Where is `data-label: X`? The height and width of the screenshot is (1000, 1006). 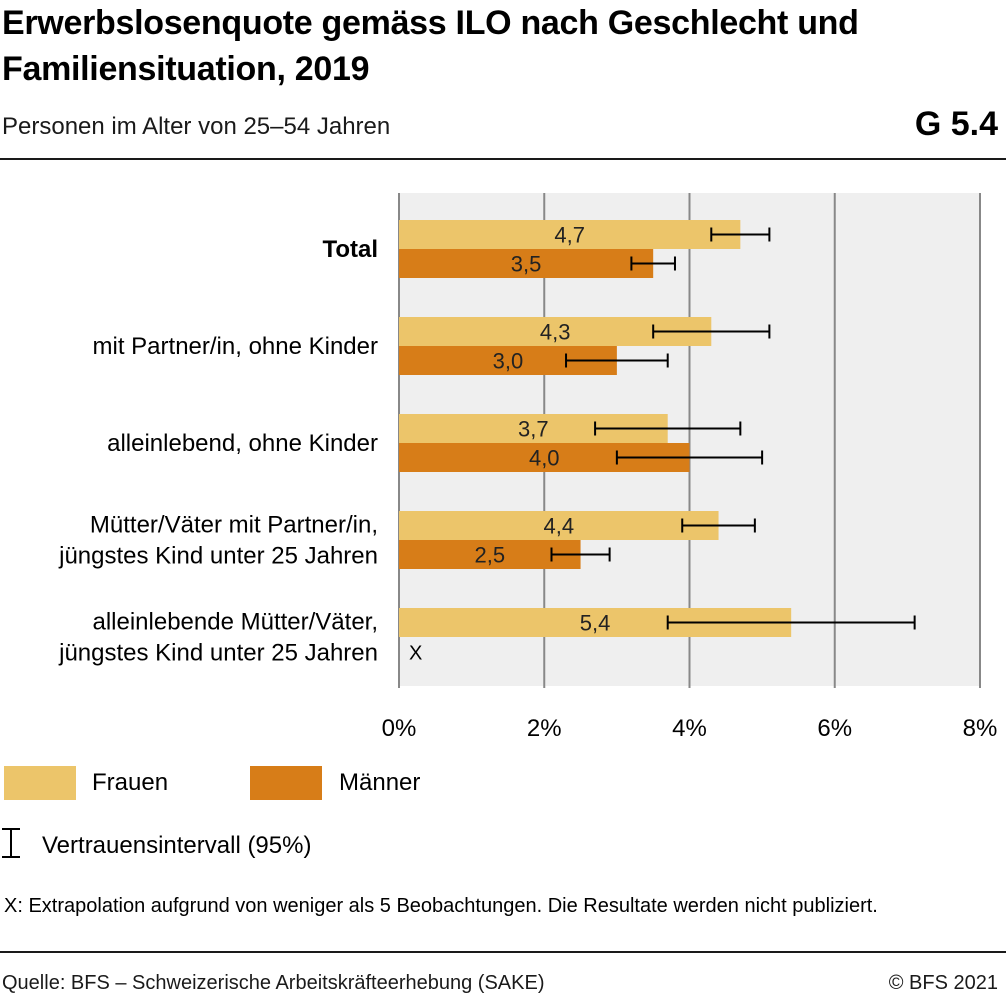
data-label: X is located at coordinates (415, 654).